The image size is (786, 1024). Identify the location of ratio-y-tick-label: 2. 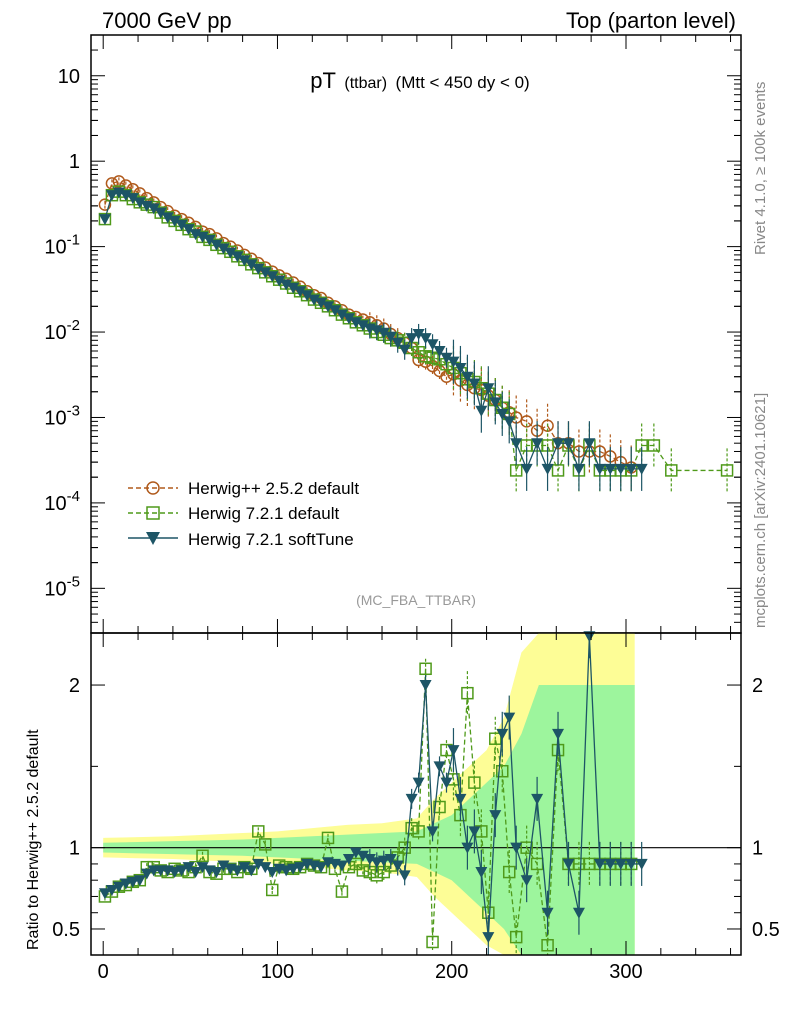
(74, 686).